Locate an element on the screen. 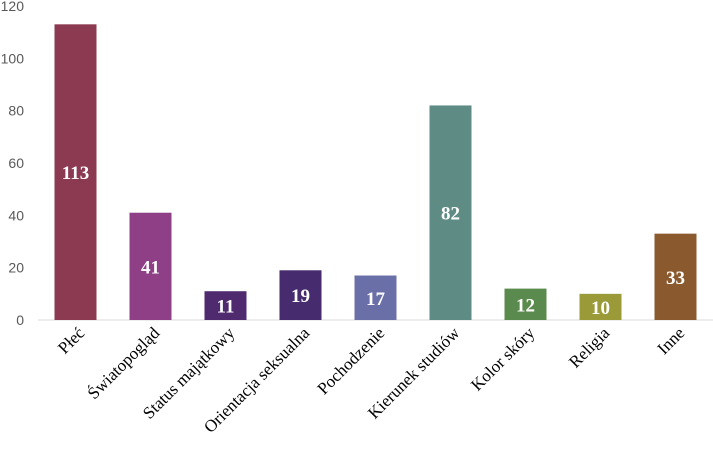 The height and width of the screenshot is (464, 713). x-category-label: Światopogląd is located at coordinates (124, 363).